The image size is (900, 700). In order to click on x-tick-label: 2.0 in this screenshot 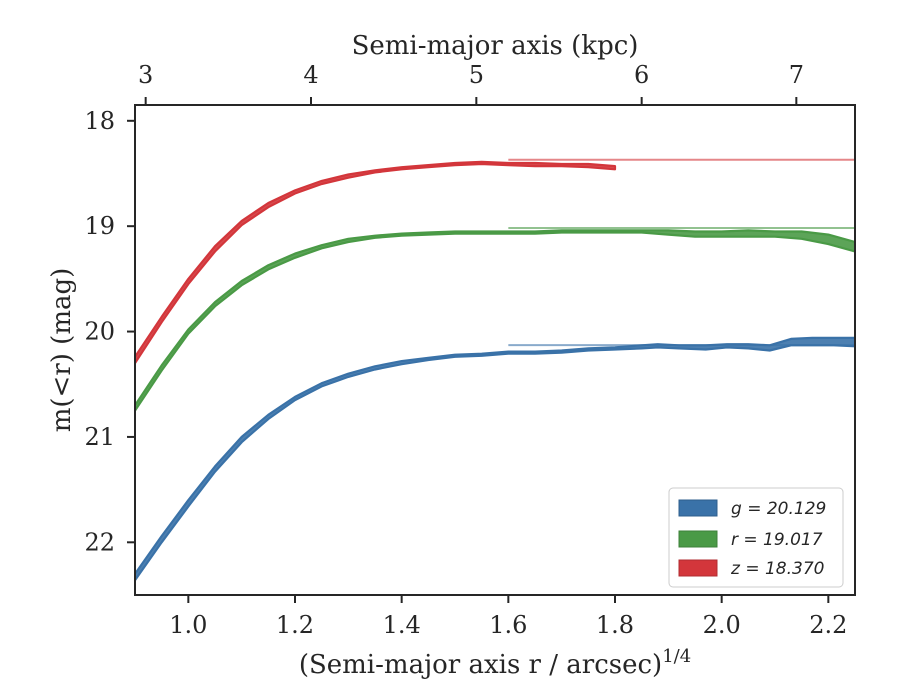, I will do `click(722, 625)`.